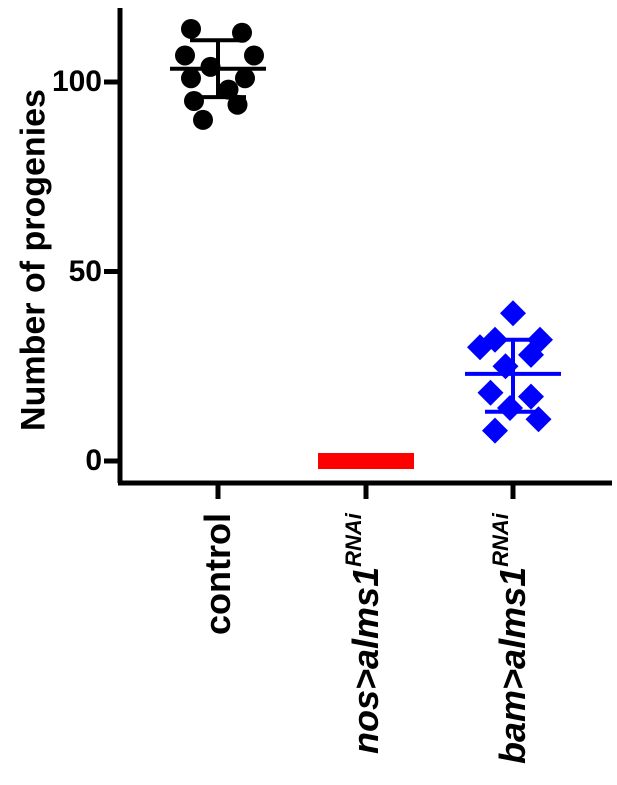 The image size is (617, 785). Describe the element at coordinates (365, 660) in the screenshot. I see `x-category-text-1: nos>alms1` at that location.